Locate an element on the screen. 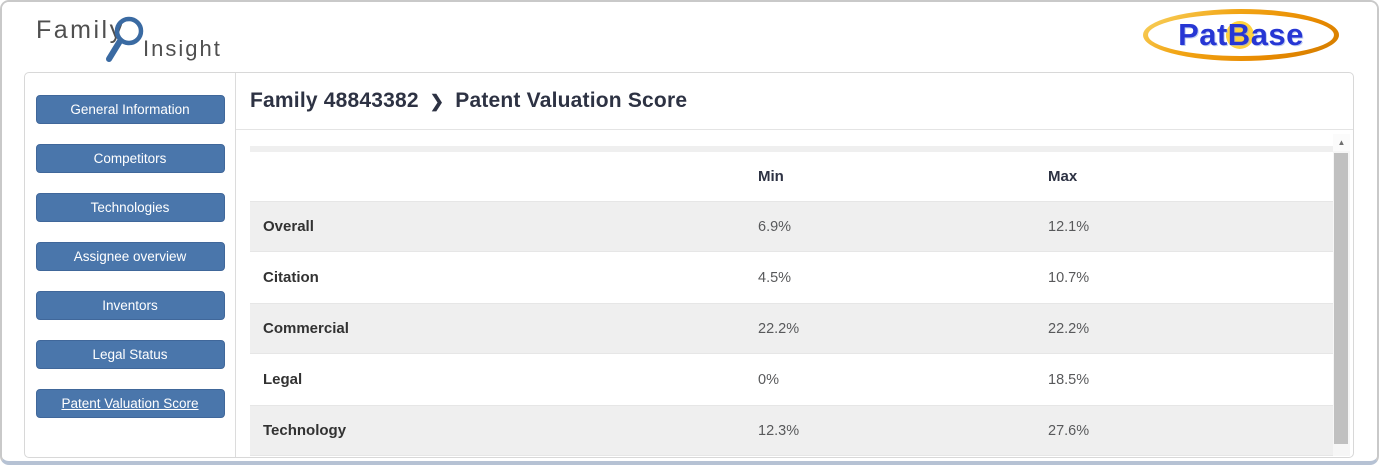 The width and height of the screenshot is (1379, 465). logo-family-text: Family is located at coordinates (80, 30).